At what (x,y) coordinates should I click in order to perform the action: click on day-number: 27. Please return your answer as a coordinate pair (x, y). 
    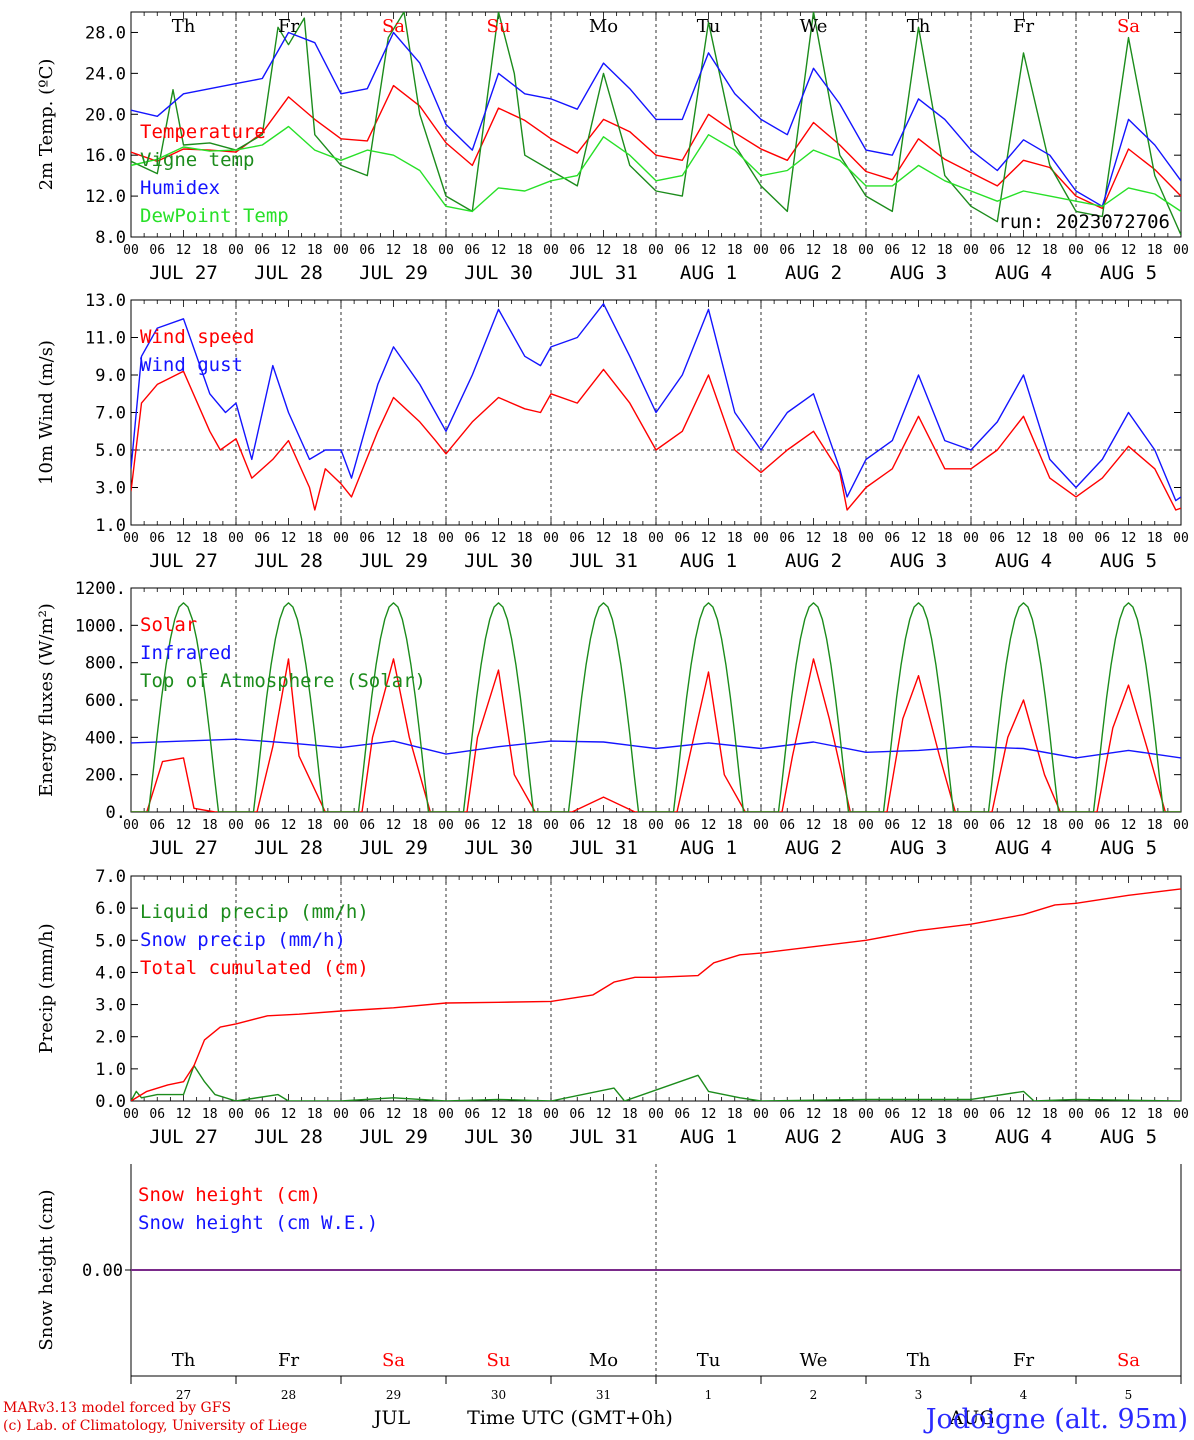
    Looking at the image, I should click on (183, 1395).